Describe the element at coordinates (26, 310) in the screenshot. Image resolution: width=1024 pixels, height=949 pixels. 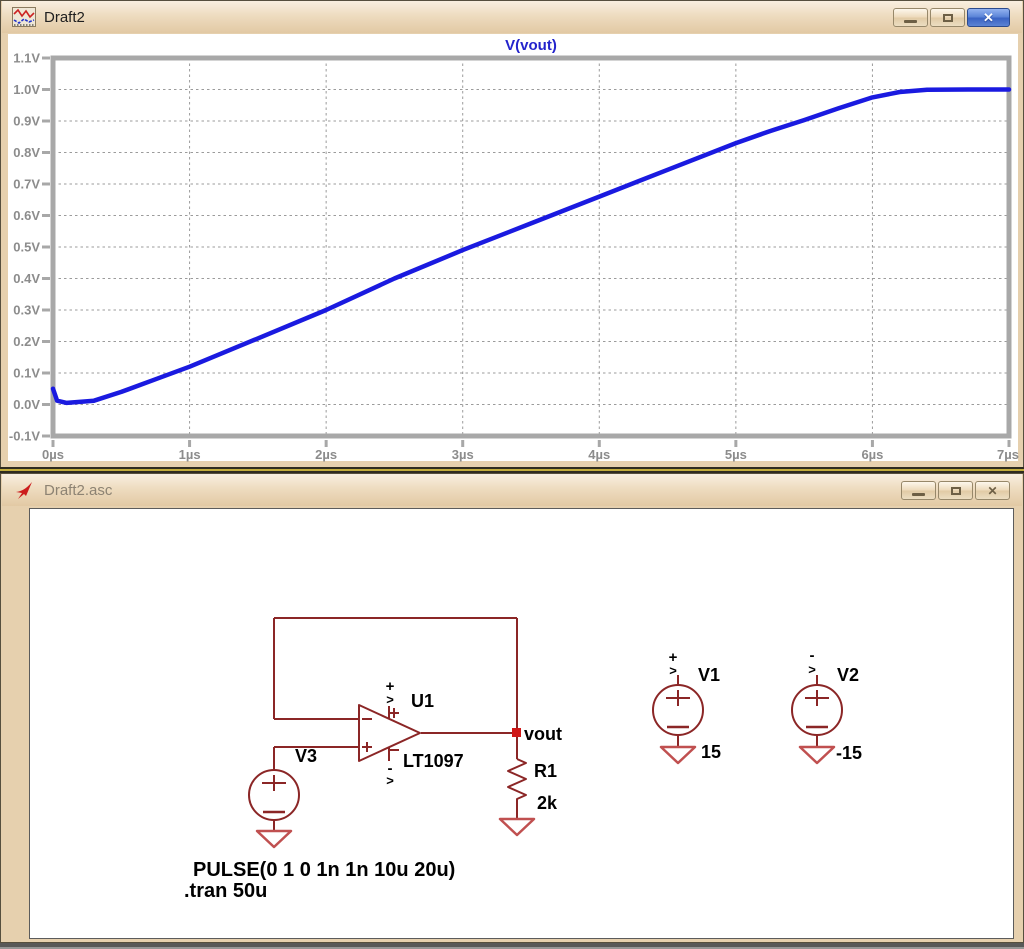
I see `y-tick-label: 0.3V` at that location.